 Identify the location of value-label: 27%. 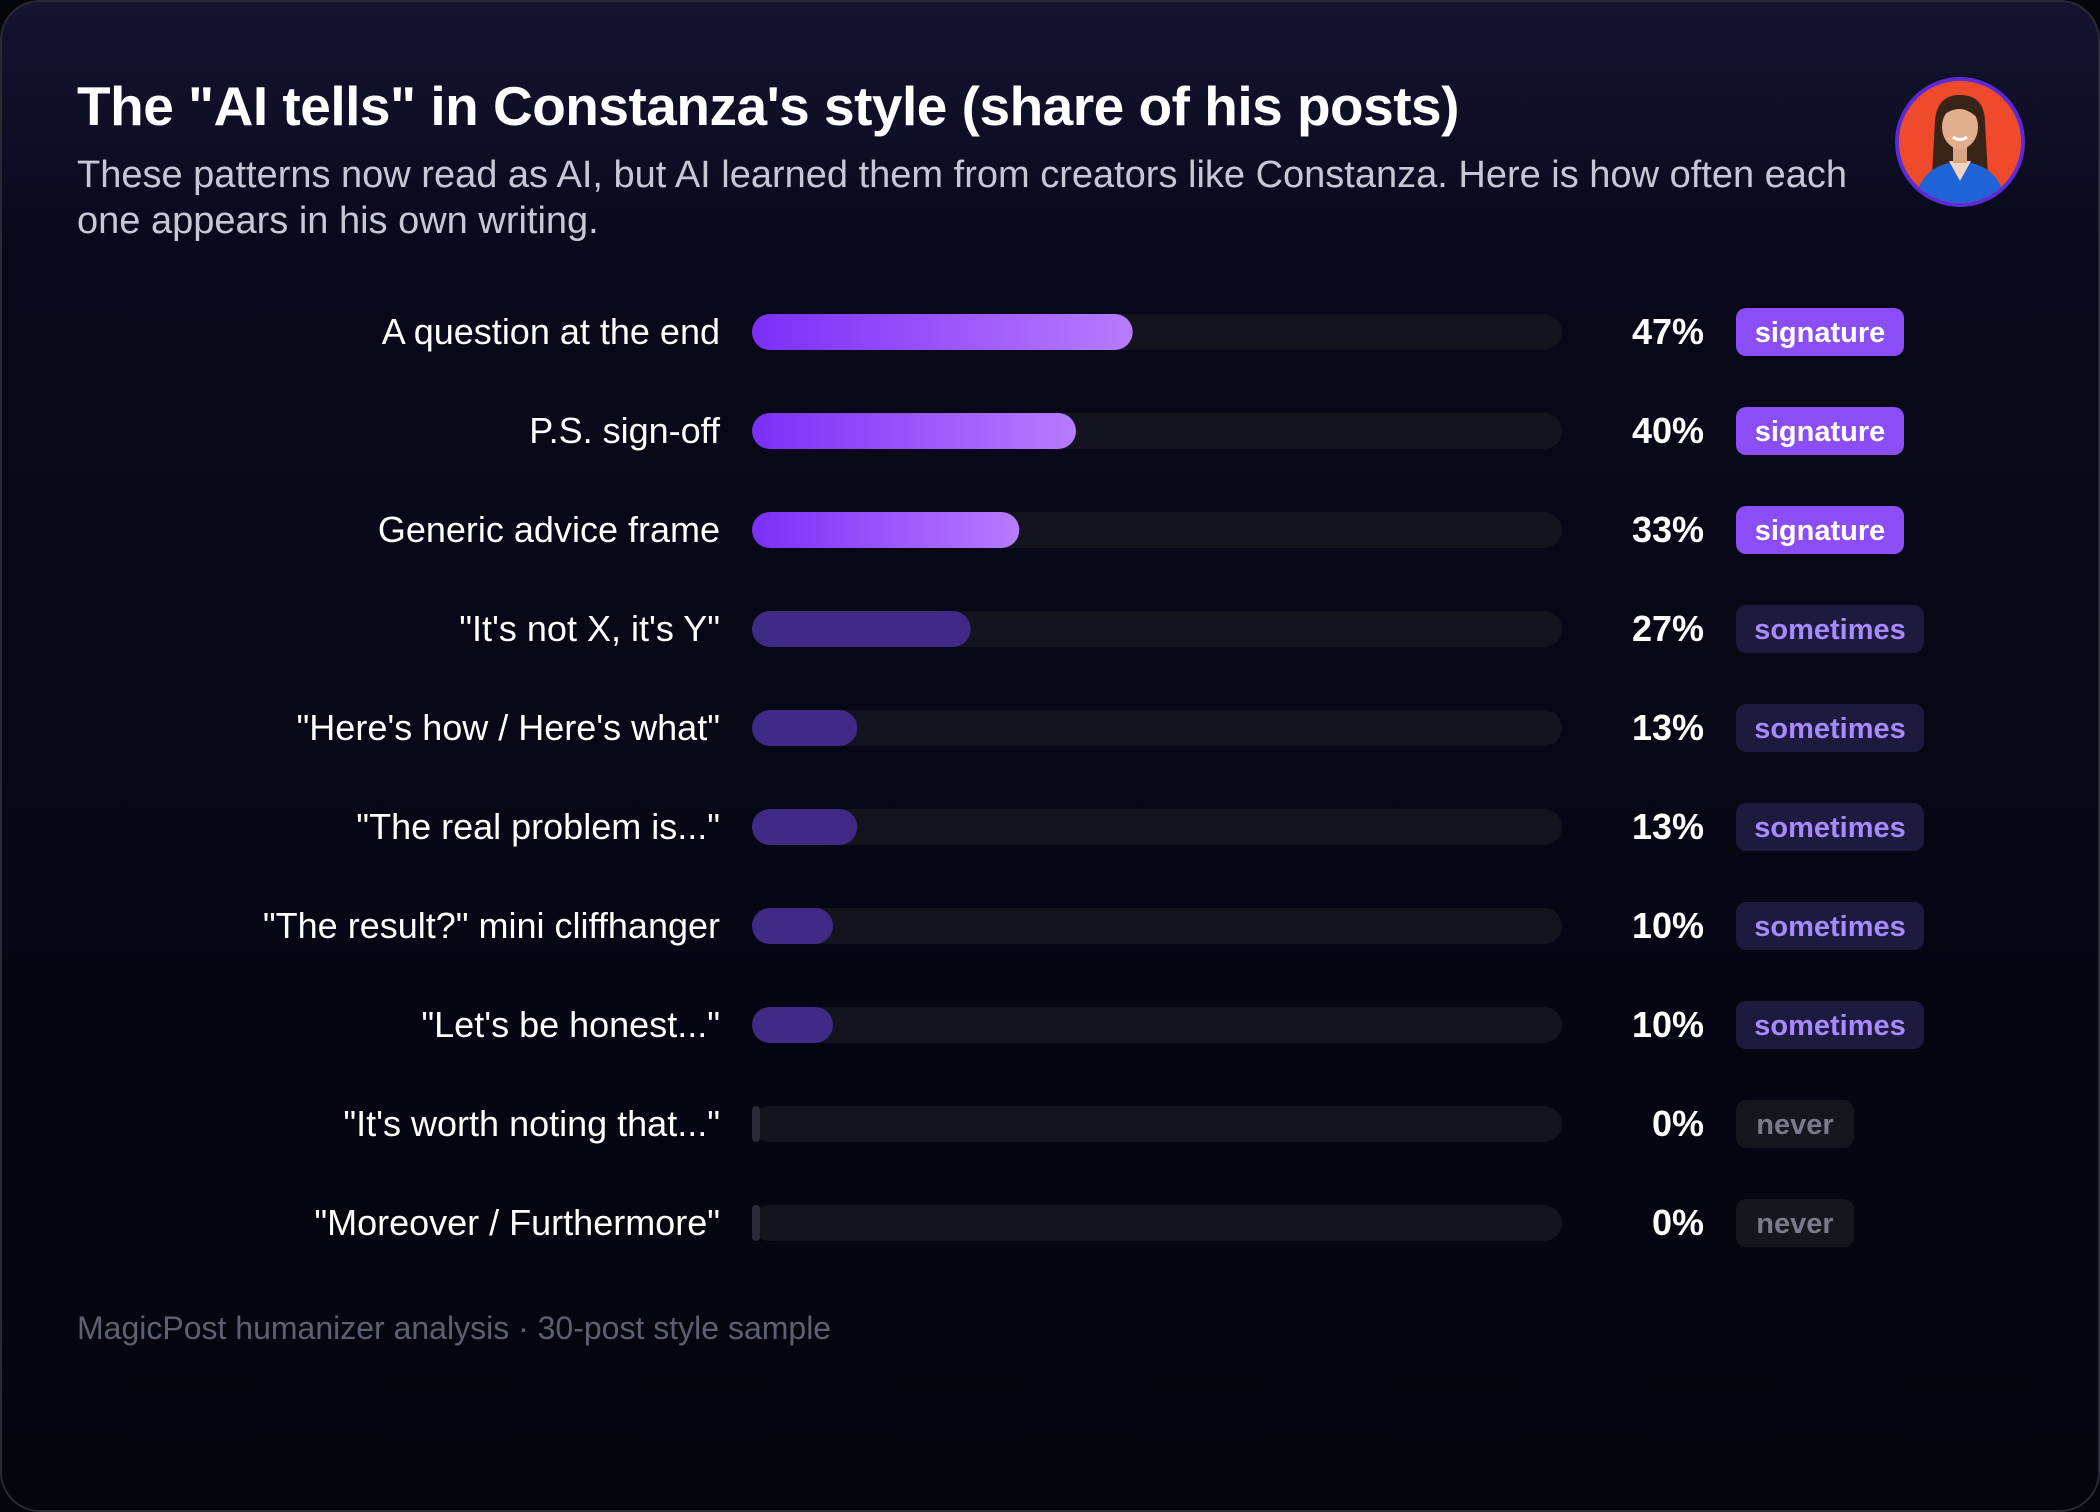
(1668, 628).